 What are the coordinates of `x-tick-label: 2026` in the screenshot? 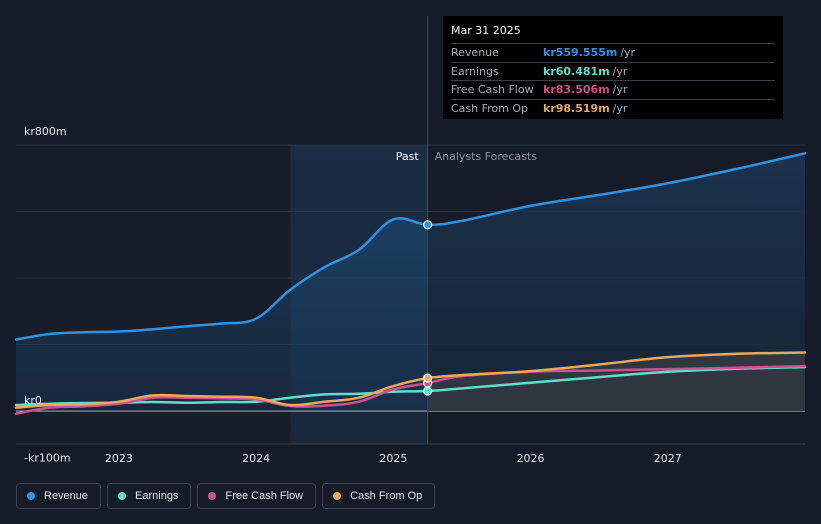 It's located at (531, 458).